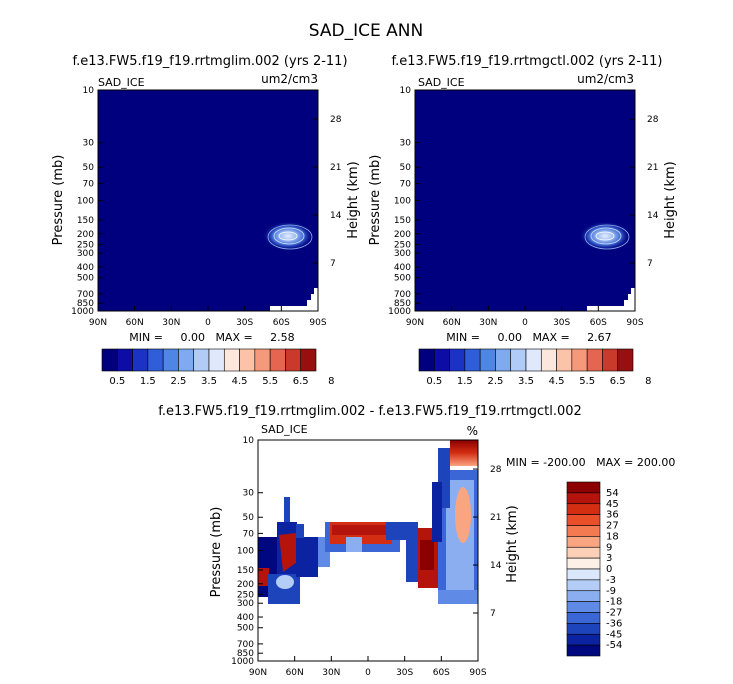  Describe the element at coordinates (611, 591) in the screenshot. I see `colorbar-label: -9` at that location.